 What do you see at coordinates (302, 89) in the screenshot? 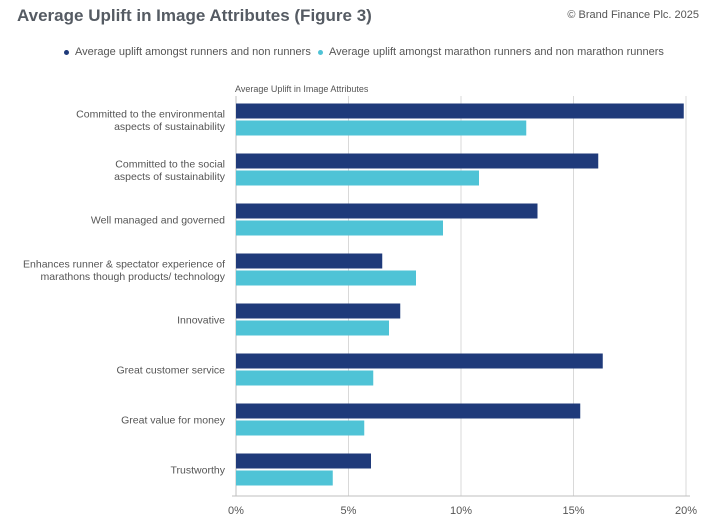
I see `plot-title: Average Uplift in Image Attributes` at bounding box center [302, 89].